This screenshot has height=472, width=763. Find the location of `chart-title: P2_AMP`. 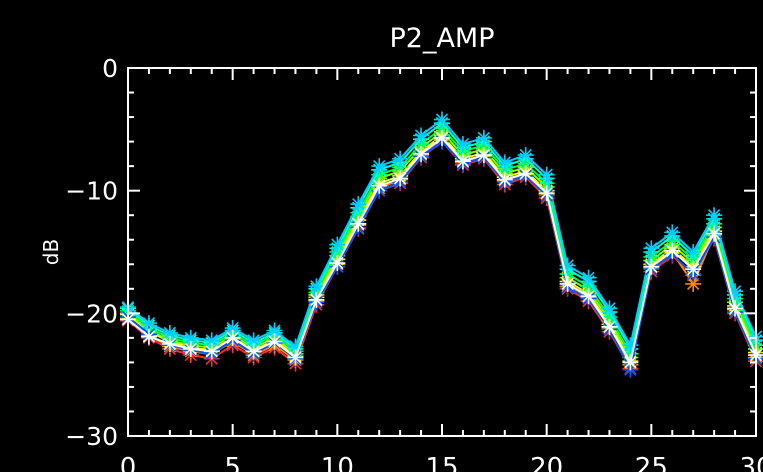

chart-title: P2_AMP is located at coordinates (441, 38).